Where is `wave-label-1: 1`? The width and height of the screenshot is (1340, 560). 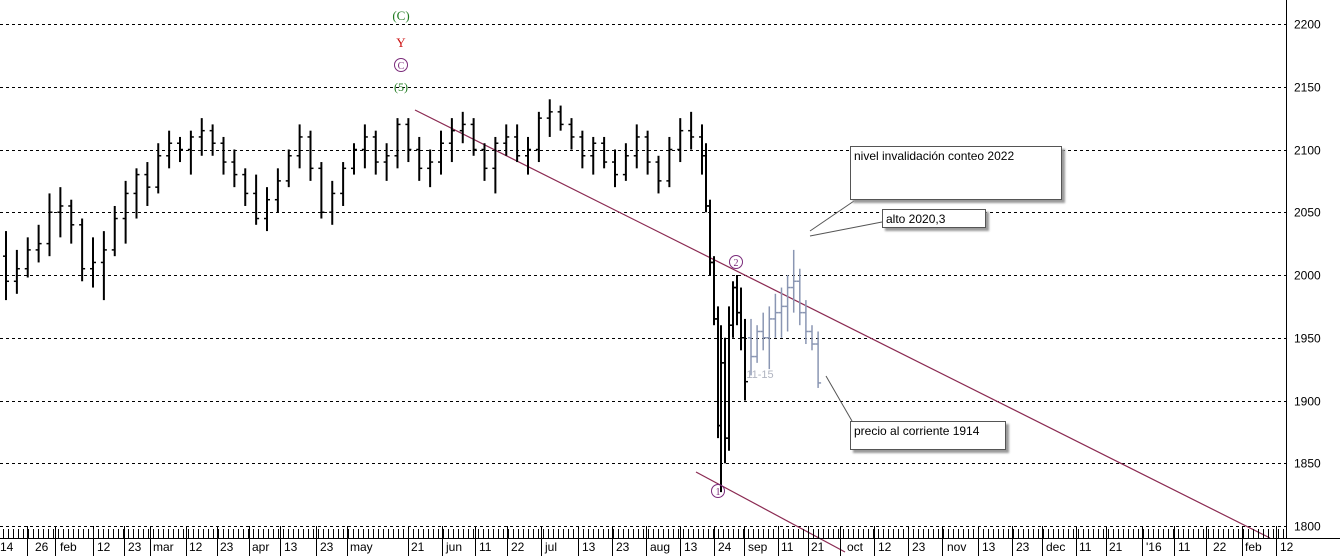
wave-label-1: 1 is located at coordinates (718, 492).